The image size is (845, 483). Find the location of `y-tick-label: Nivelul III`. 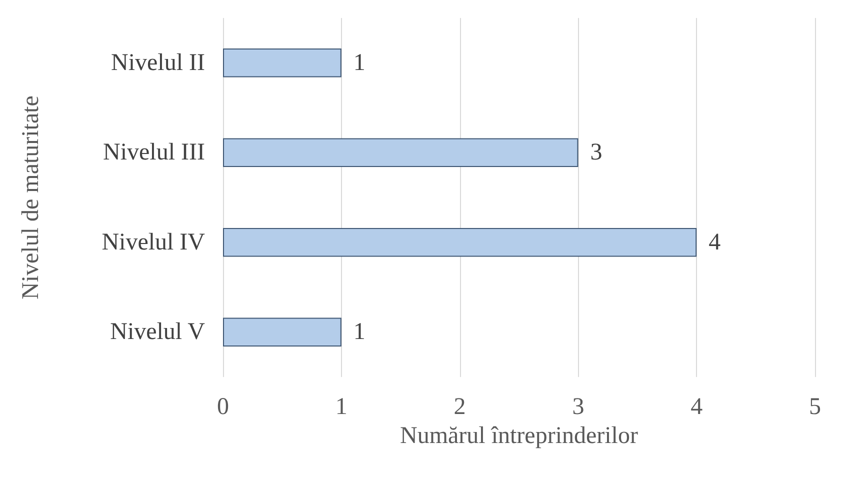

y-tick-label: Nivelul III is located at coordinates (154, 153).